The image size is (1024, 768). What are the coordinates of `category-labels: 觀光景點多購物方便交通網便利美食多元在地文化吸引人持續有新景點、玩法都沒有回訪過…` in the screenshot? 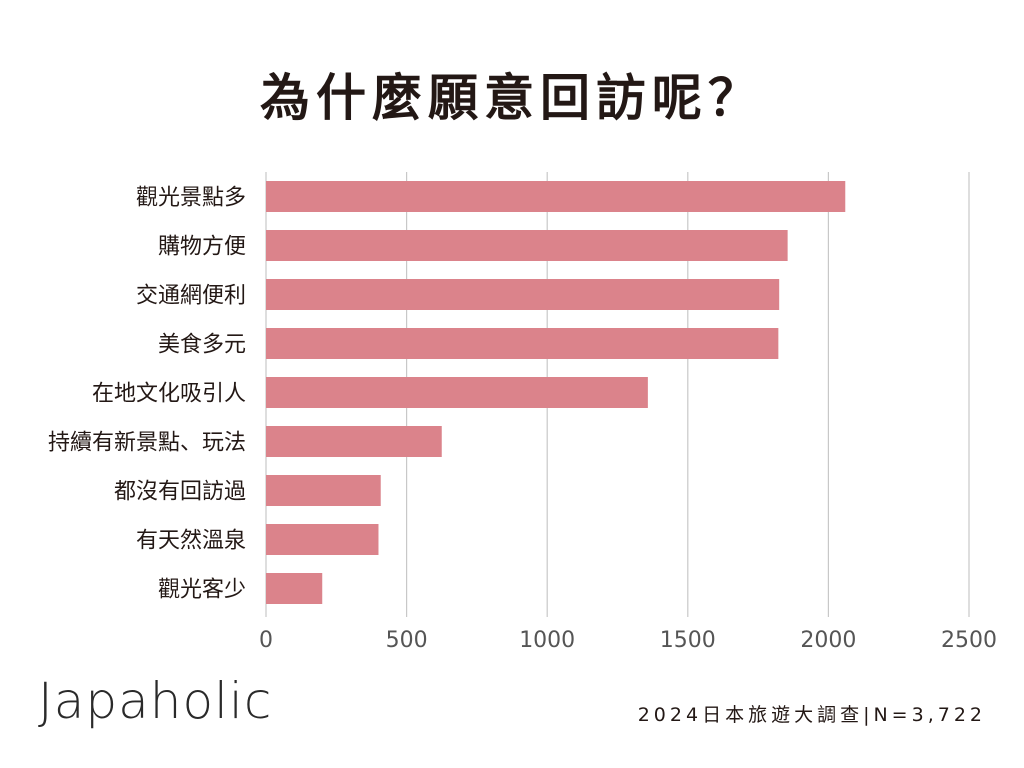 It's located at (147, 394).